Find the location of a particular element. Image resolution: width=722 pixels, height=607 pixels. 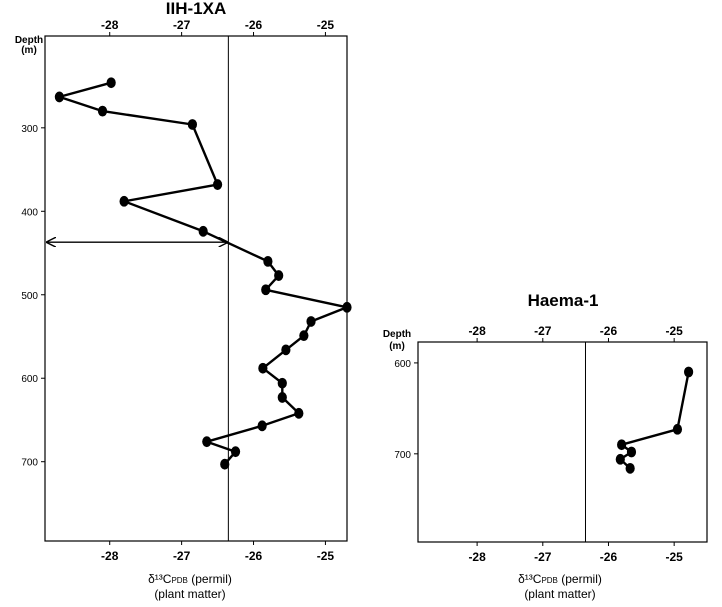

y-tick-label: 400 is located at coordinates (29, 212).